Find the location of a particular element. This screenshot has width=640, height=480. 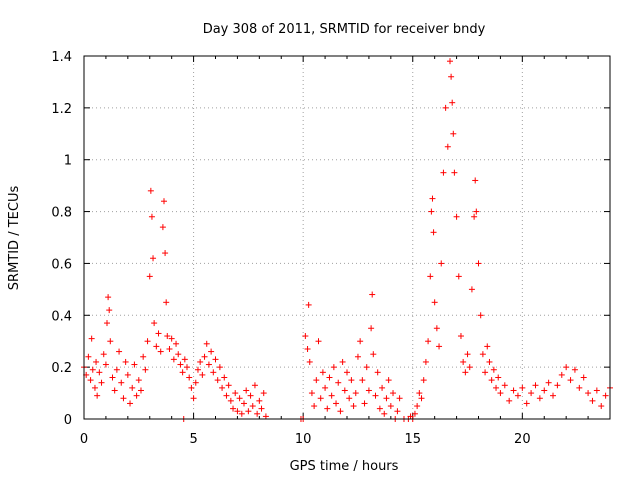

y-tick-label: 0 is located at coordinates (68, 420).